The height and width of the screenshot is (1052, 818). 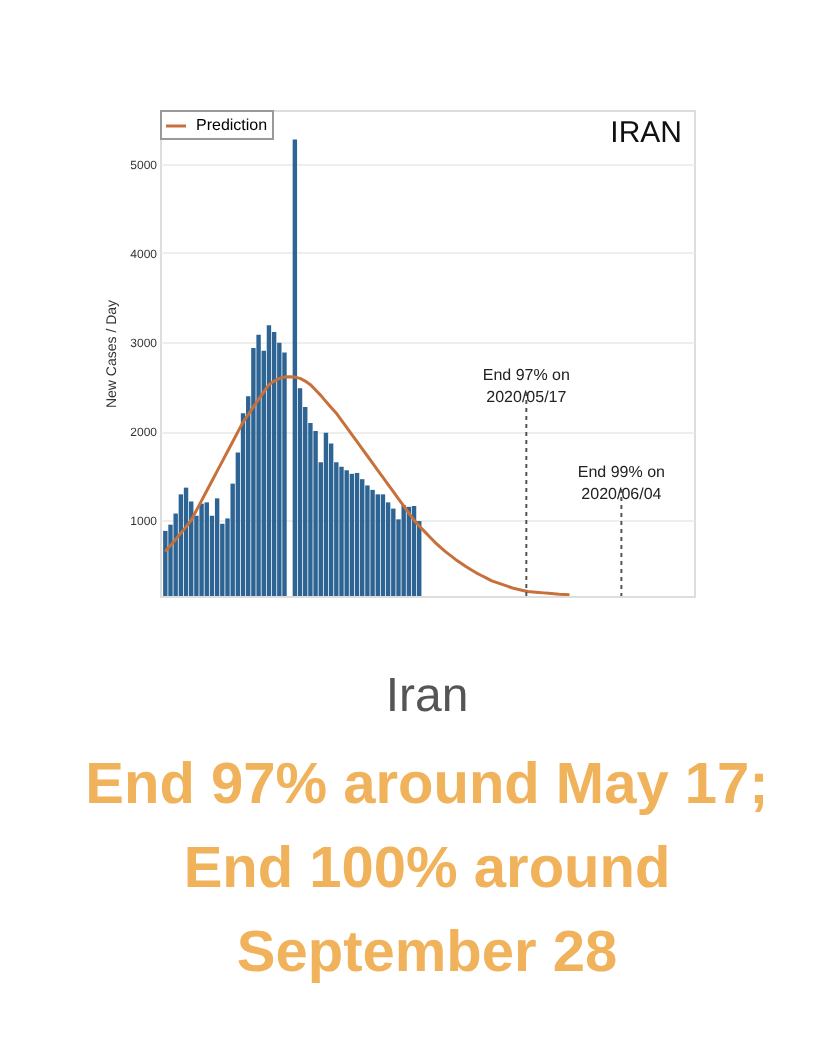 What do you see at coordinates (646, 133) in the screenshot?
I see `annotation: IRAN` at bounding box center [646, 133].